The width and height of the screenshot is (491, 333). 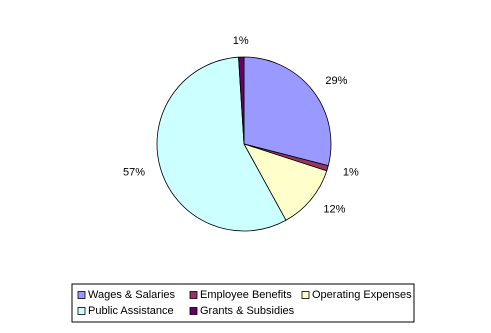 I want to click on legend-label: Public Assistance, so click(x=131, y=311).